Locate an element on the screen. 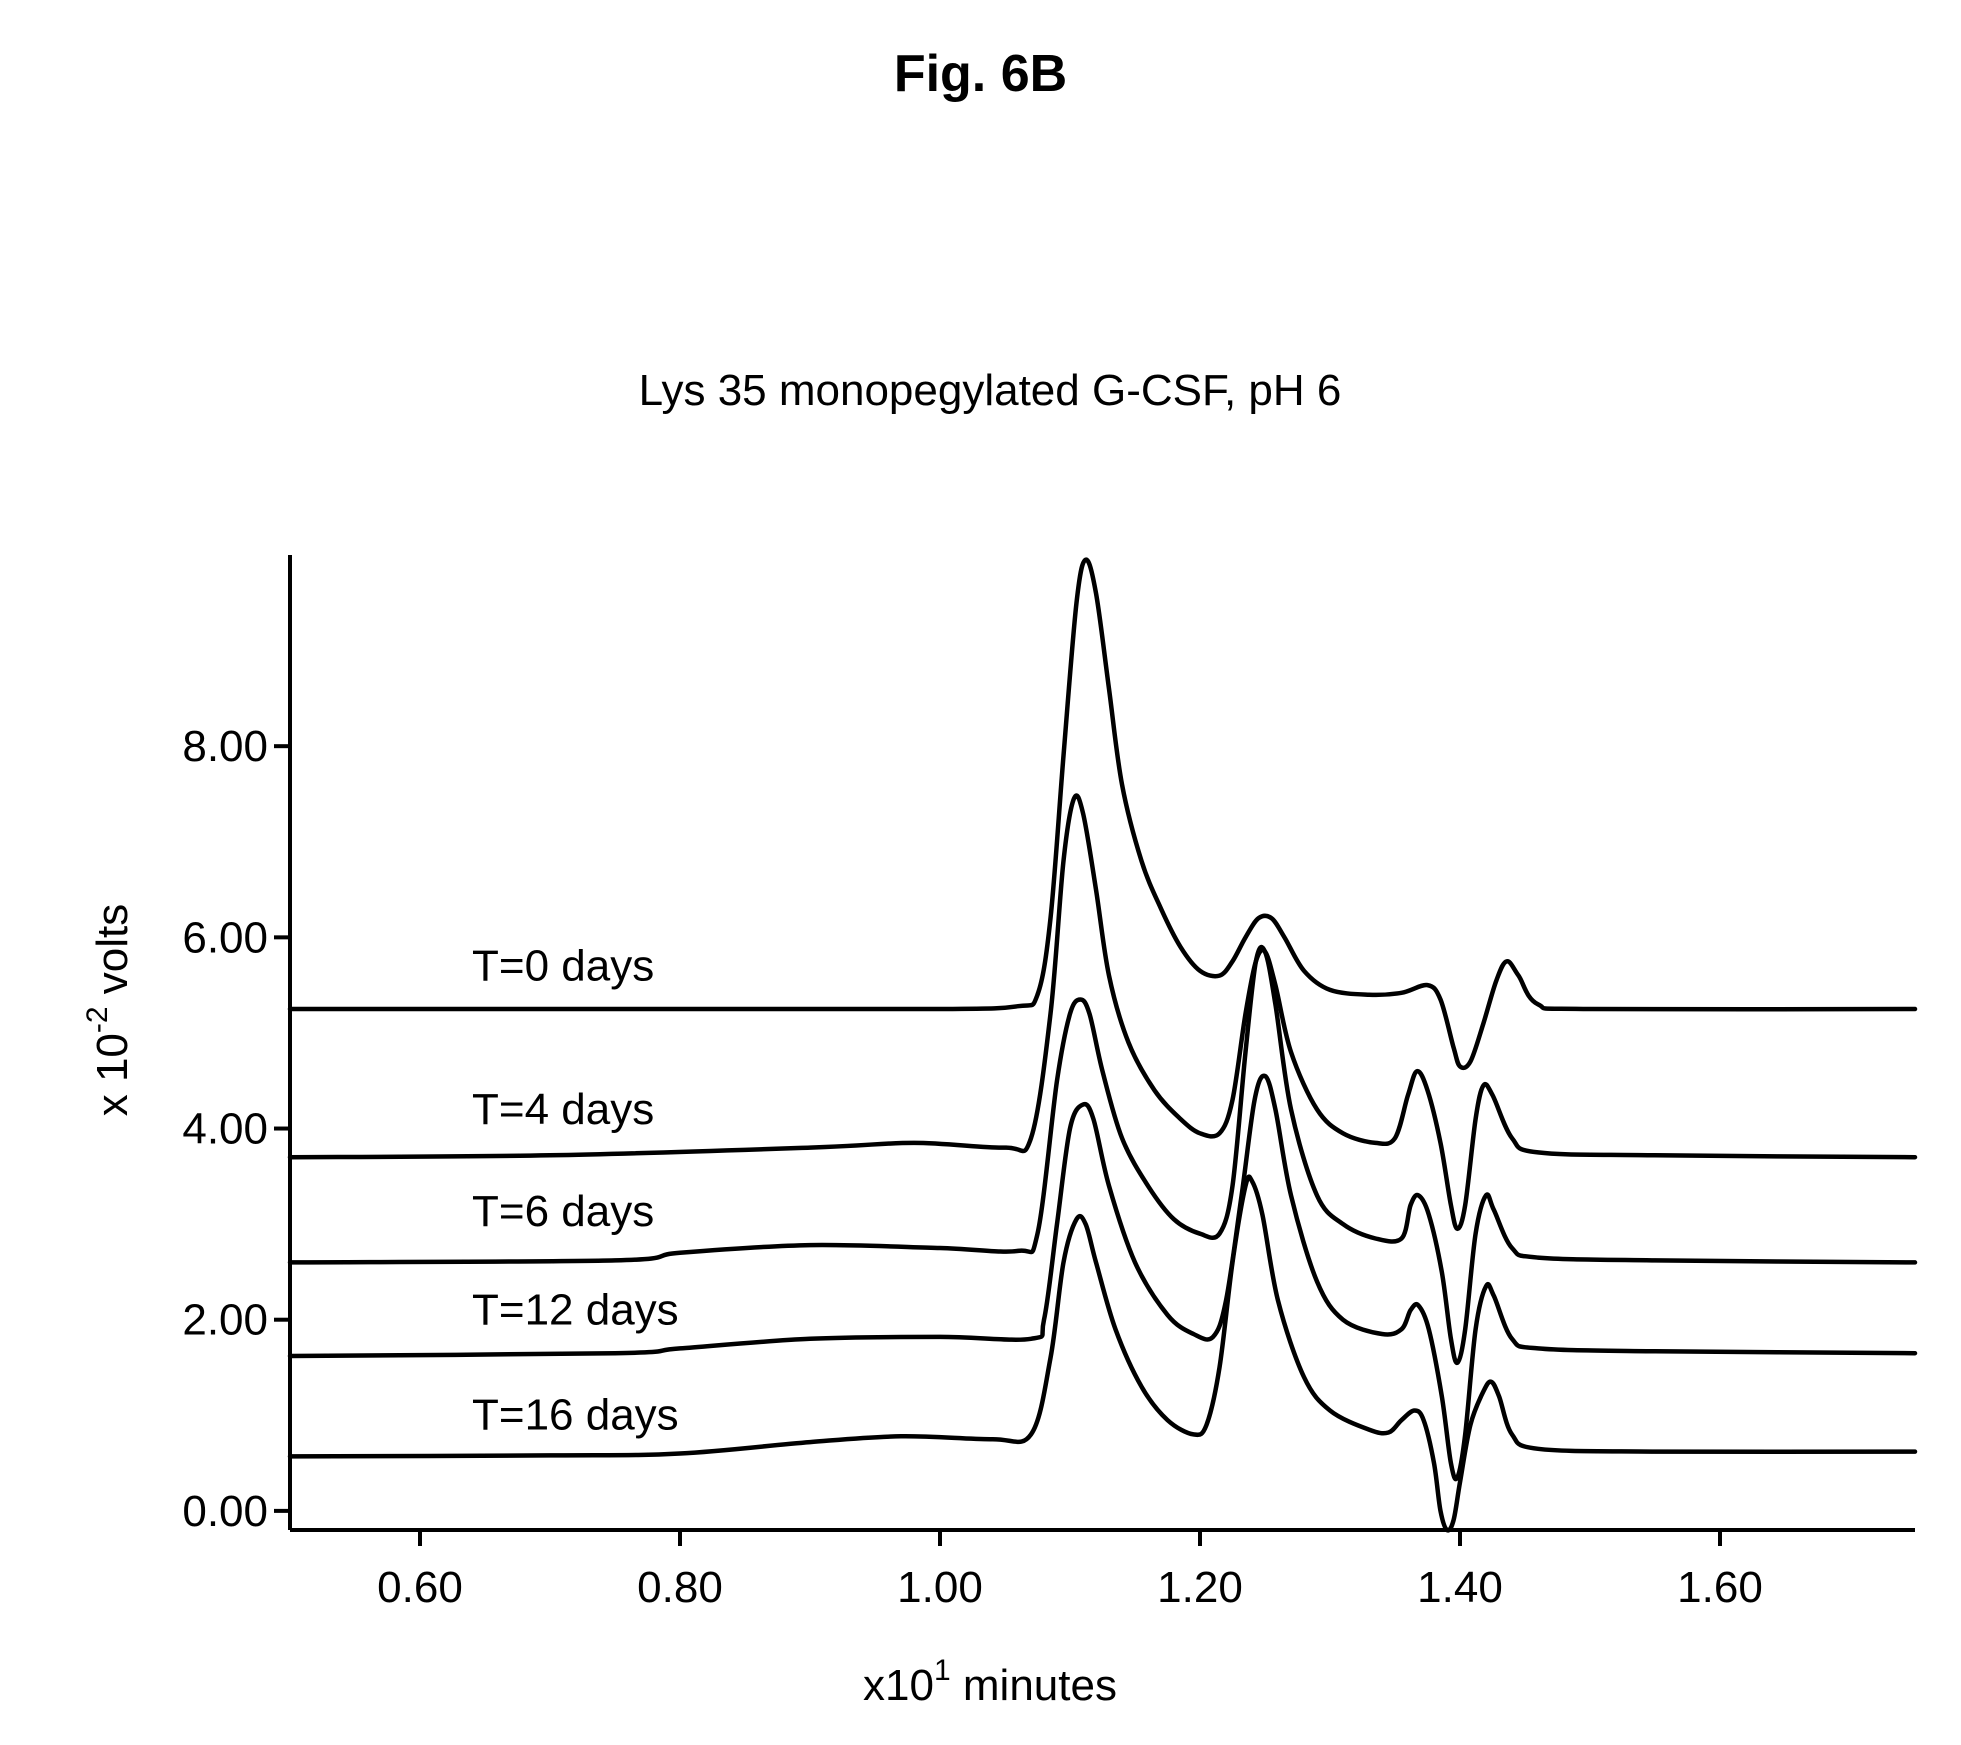 The width and height of the screenshot is (1961, 1745). series-label-2: T=6 days is located at coordinates (563, 1211).